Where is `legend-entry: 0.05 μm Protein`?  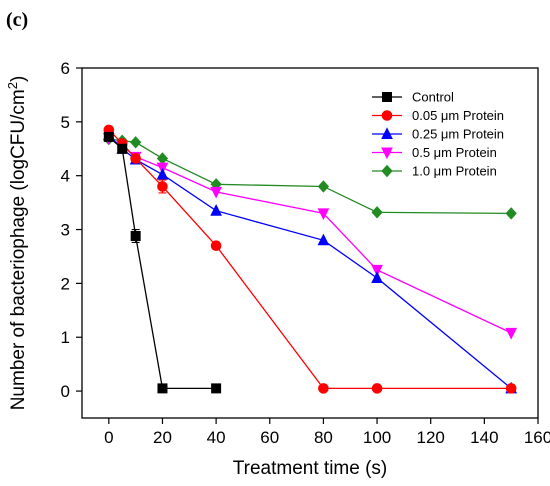
legend-entry: 0.05 μm Protein is located at coordinates (438, 115).